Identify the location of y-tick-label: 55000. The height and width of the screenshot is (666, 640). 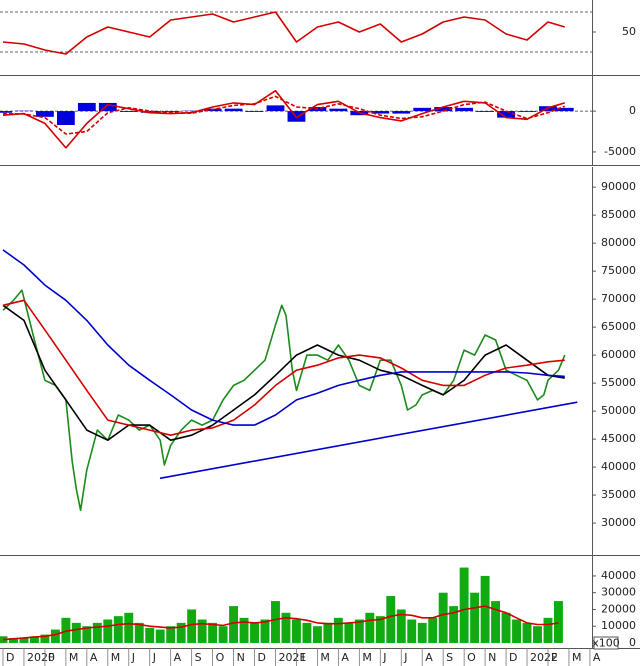
(618, 382).